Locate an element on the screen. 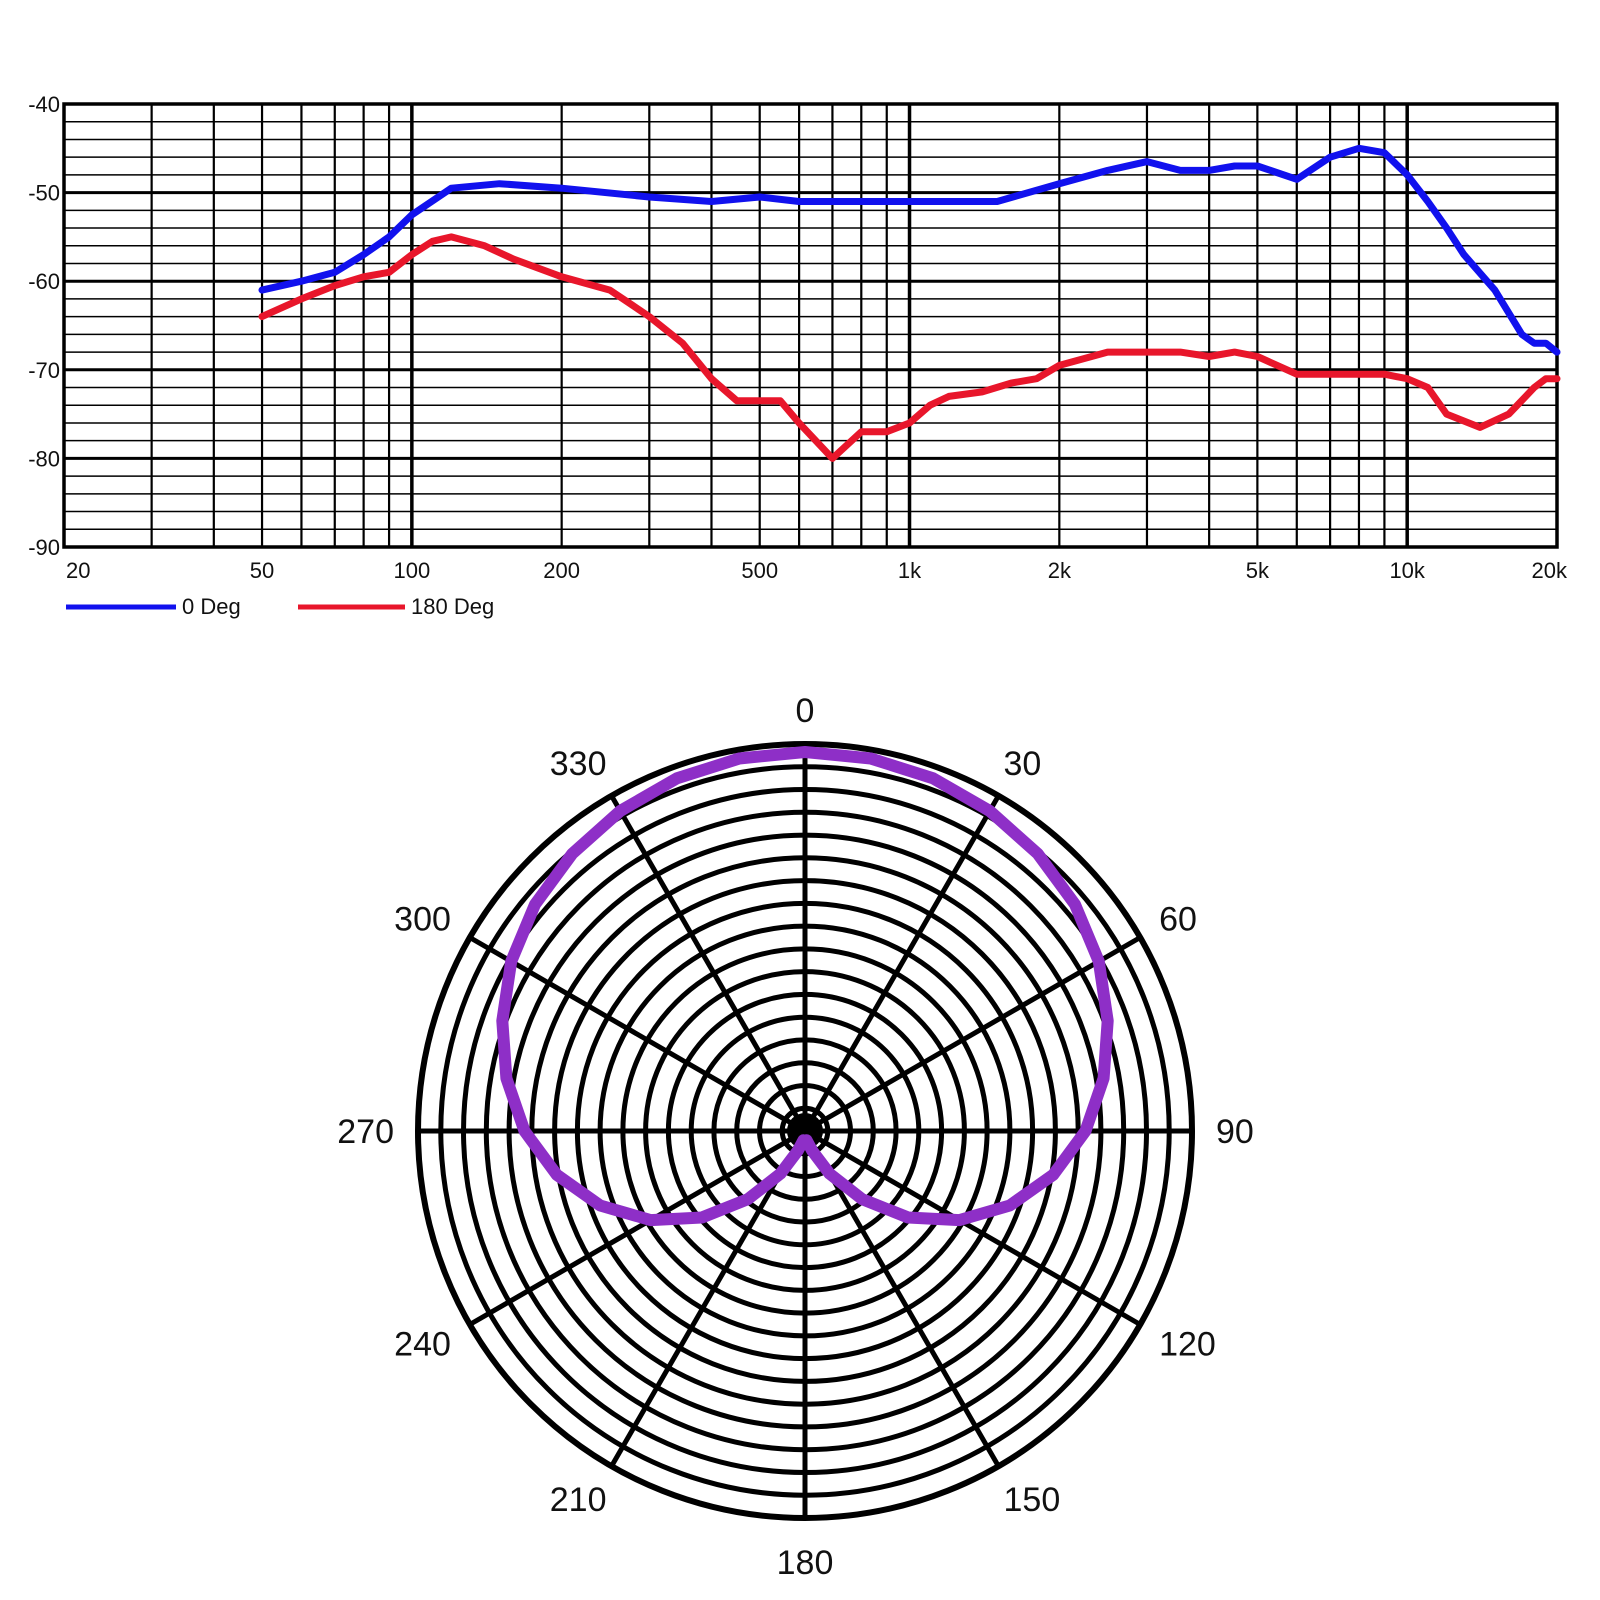  x-tick-label: 20k is located at coordinates (1550, 570).